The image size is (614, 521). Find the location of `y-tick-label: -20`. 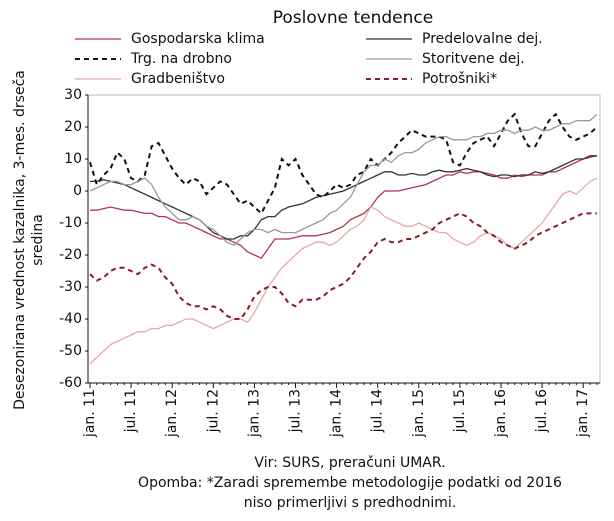

y-tick-label: -20 is located at coordinates (70, 255).